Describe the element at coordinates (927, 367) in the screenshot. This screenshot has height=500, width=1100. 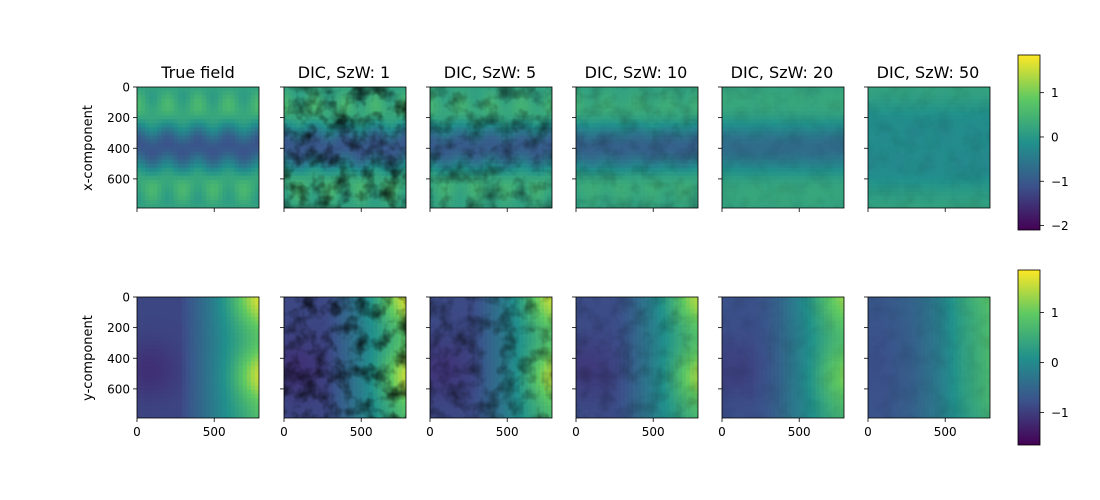
I see `heatmap-panel-r1-c5: 0 500` at that location.